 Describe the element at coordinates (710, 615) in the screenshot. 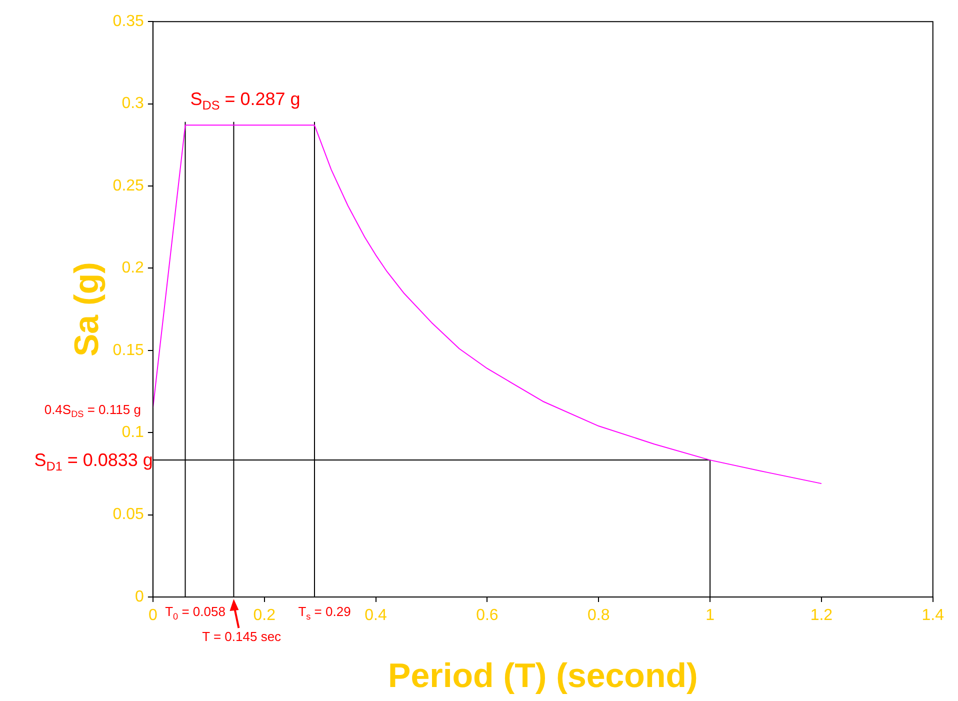

I see `x-tick-label: 1` at that location.